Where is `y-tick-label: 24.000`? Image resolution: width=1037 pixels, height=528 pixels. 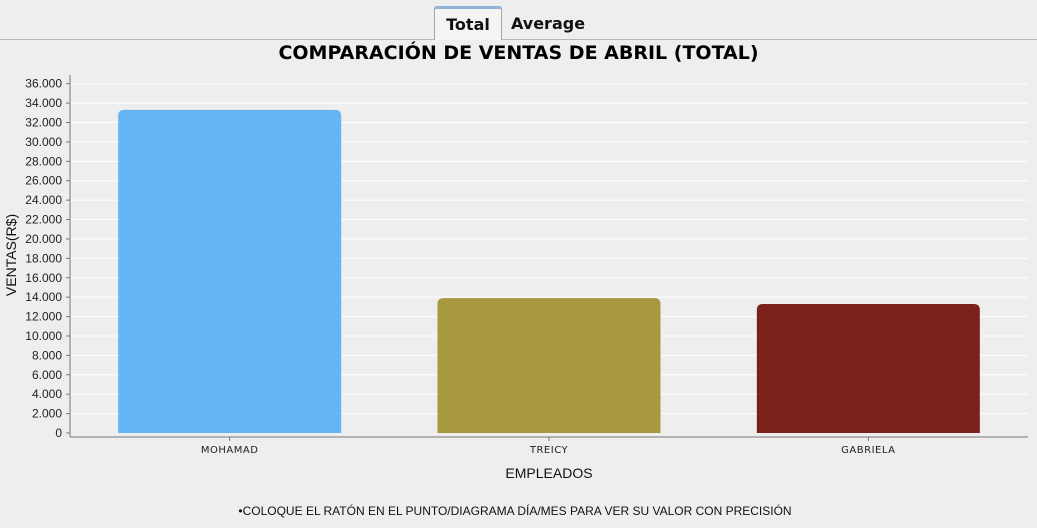
y-tick-label: 24.000 is located at coordinates (43, 200).